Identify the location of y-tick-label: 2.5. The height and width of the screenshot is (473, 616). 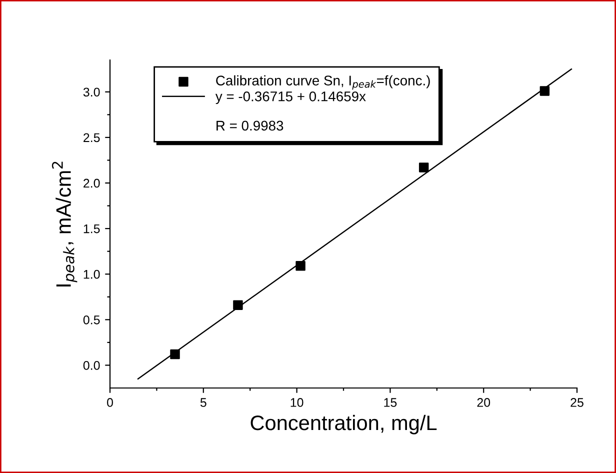
(92, 137).